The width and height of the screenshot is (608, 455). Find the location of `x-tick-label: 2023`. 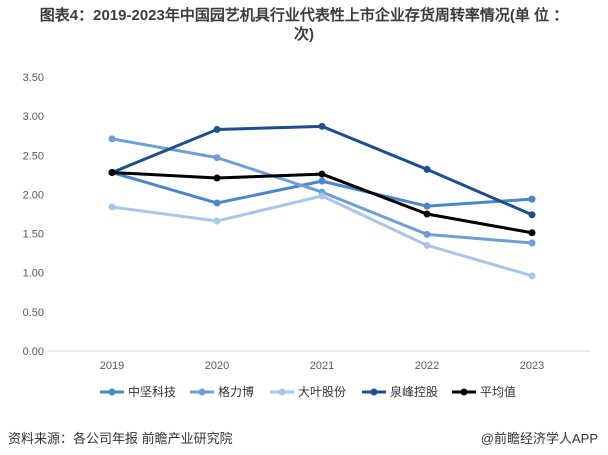

x-tick-label: 2023 is located at coordinates (532, 366).